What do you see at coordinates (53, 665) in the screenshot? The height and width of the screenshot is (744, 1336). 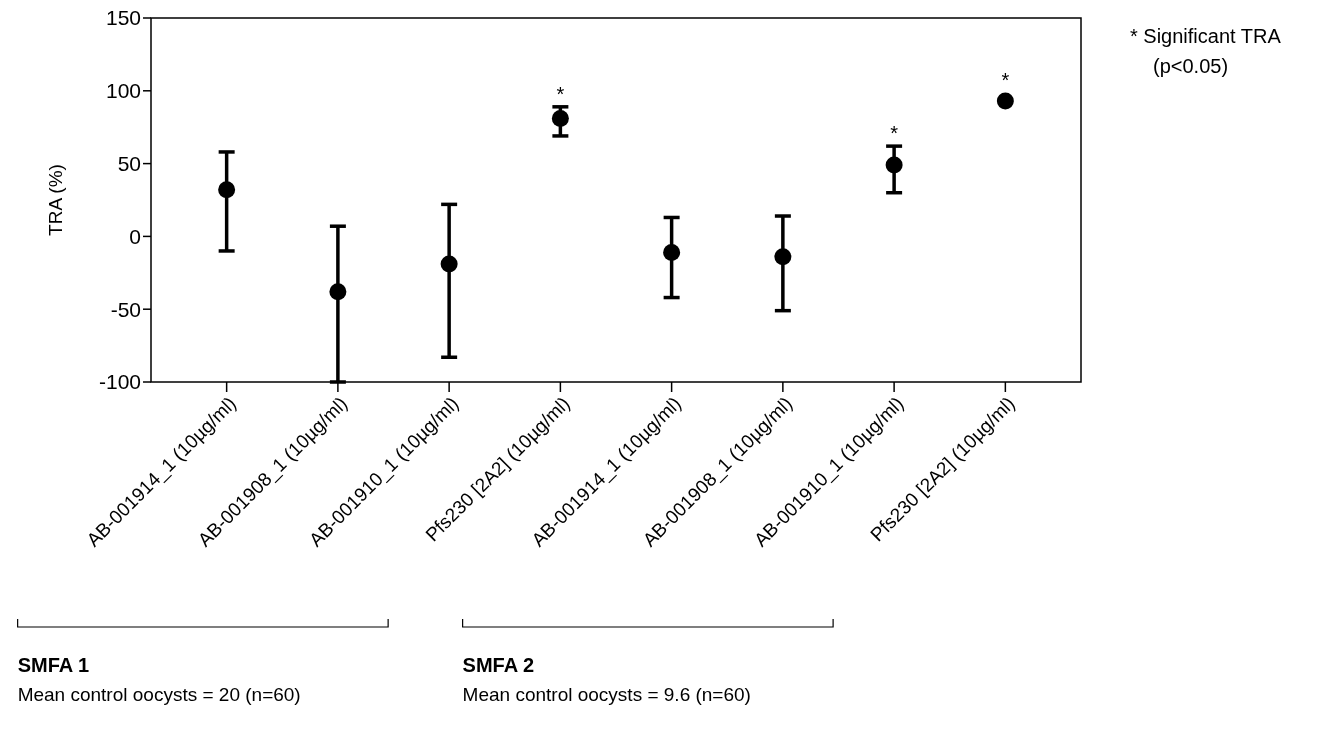 I see `text: SMFA 1` at bounding box center [53, 665].